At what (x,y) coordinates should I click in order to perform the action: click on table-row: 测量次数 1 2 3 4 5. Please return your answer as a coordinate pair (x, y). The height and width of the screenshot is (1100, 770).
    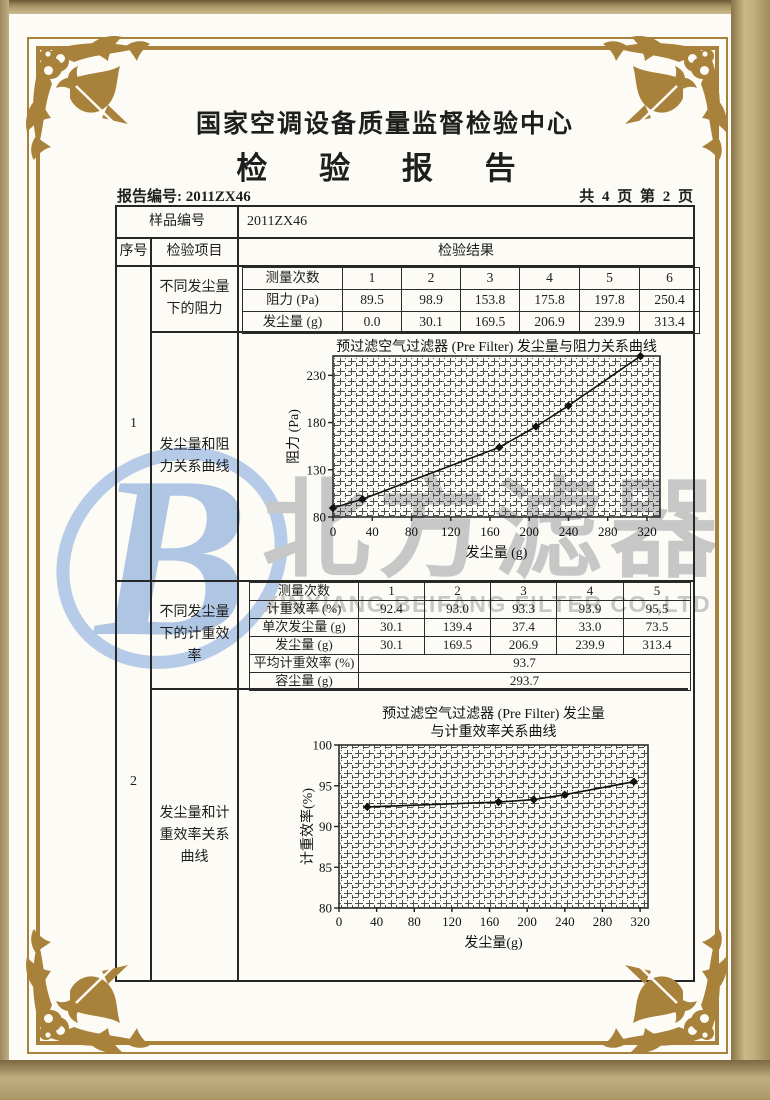
    Looking at the image, I should click on (470, 591).